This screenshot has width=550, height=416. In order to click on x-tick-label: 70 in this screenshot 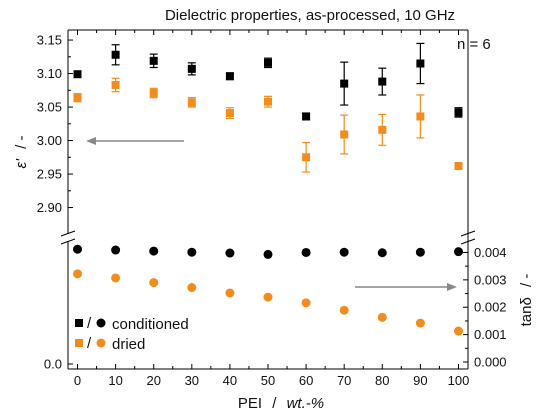, I will do `click(344, 380)`.